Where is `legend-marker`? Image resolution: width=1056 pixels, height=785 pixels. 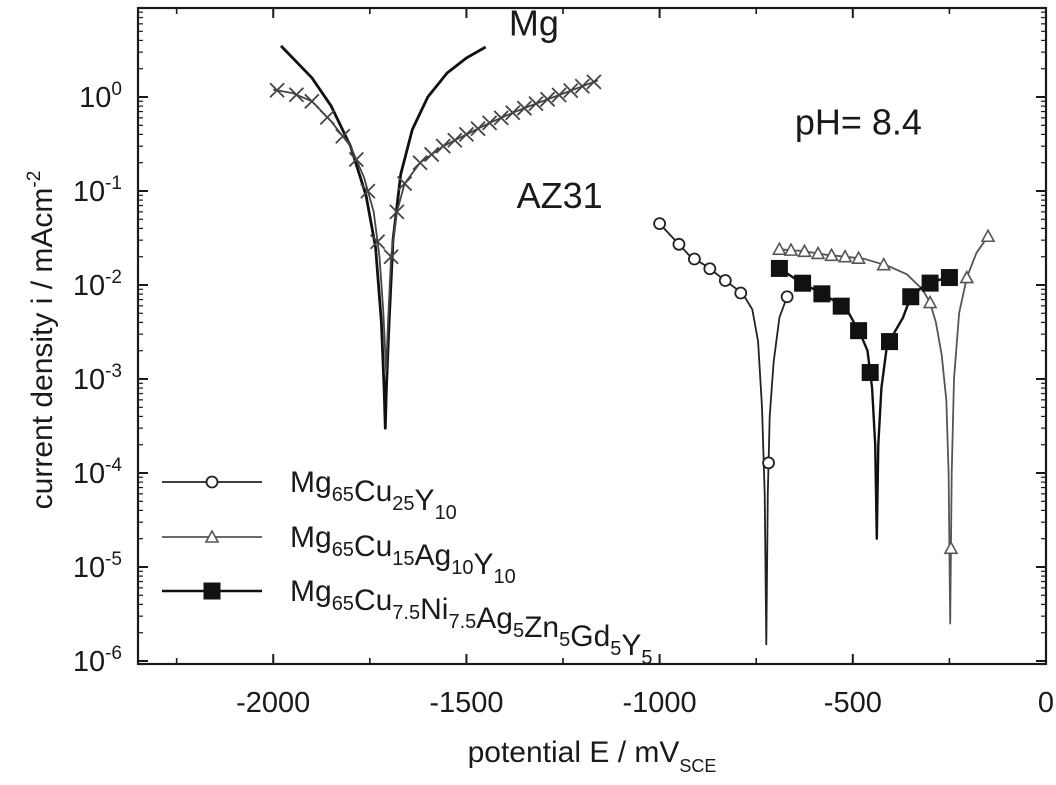 legend-marker is located at coordinates (212, 482).